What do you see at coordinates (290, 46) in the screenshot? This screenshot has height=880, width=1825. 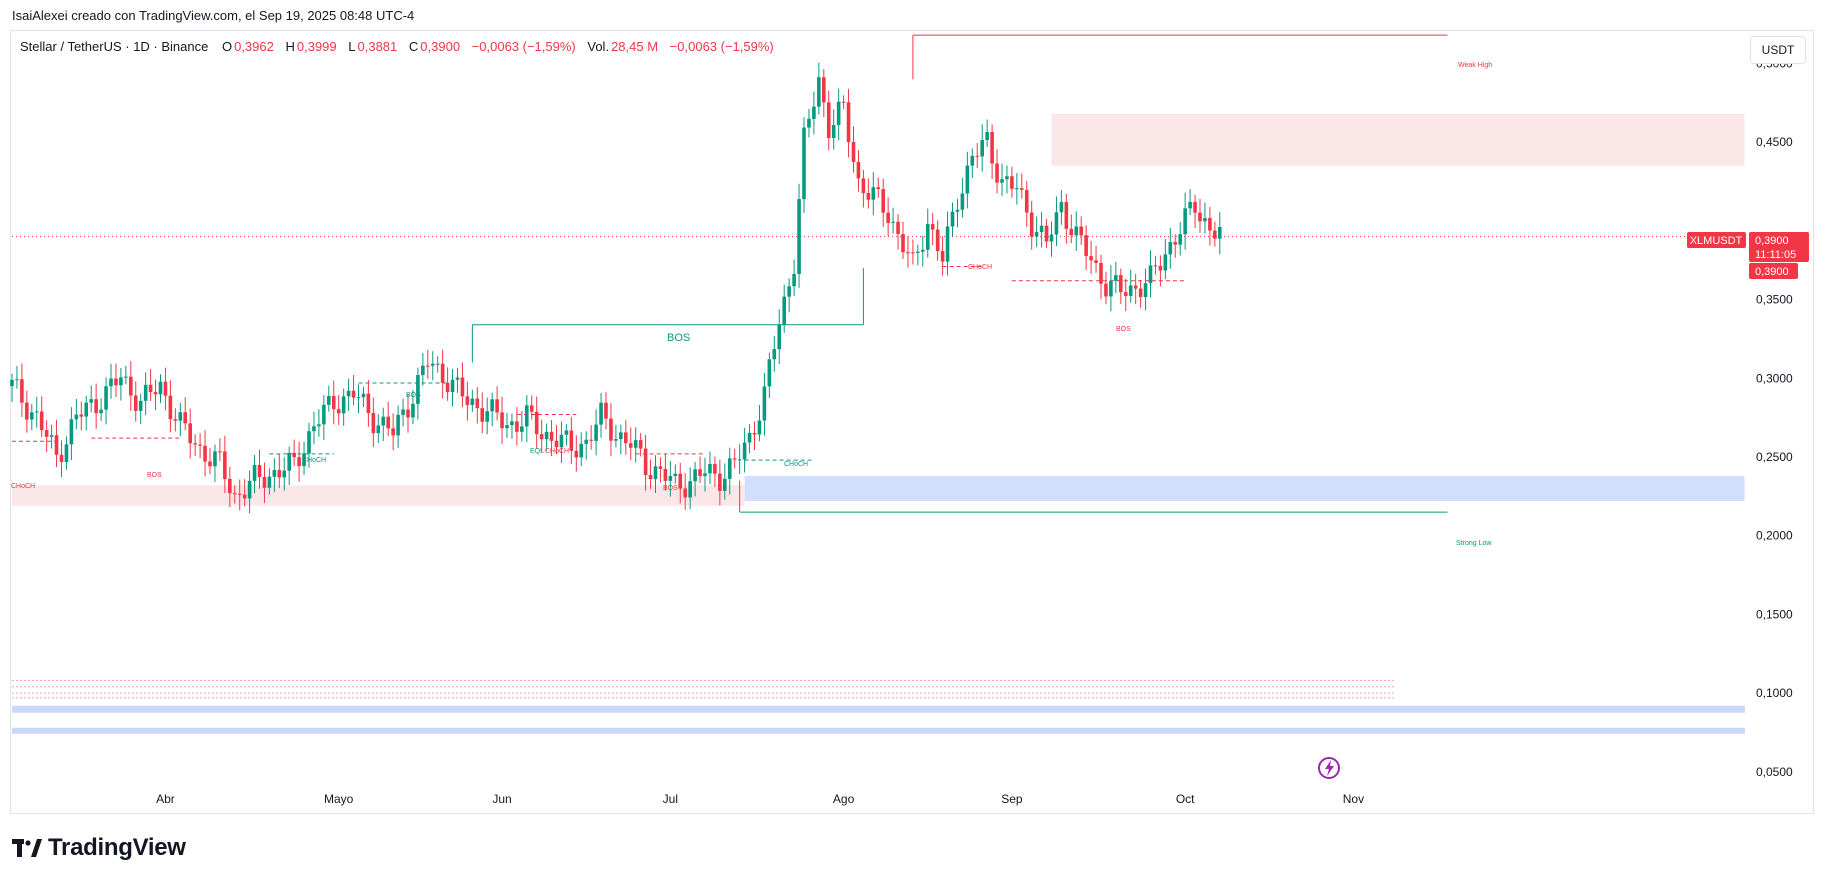 I see `legend-high-label: H` at bounding box center [290, 46].